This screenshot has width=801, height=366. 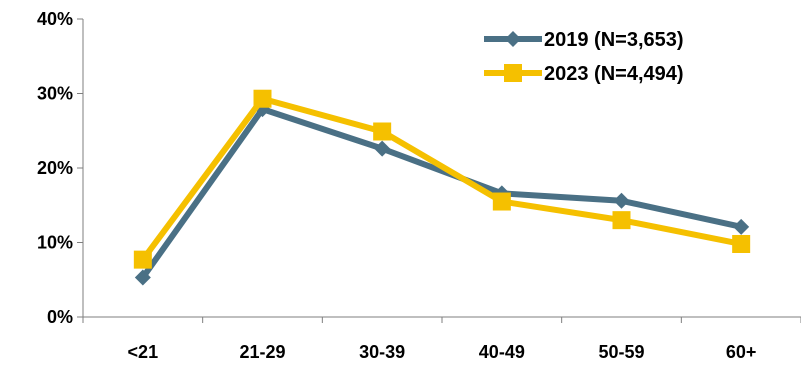 What do you see at coordinates (262, 352) in the screenshot?
I see `x-tick-label: 21-29` at bounding box center [262, 352].